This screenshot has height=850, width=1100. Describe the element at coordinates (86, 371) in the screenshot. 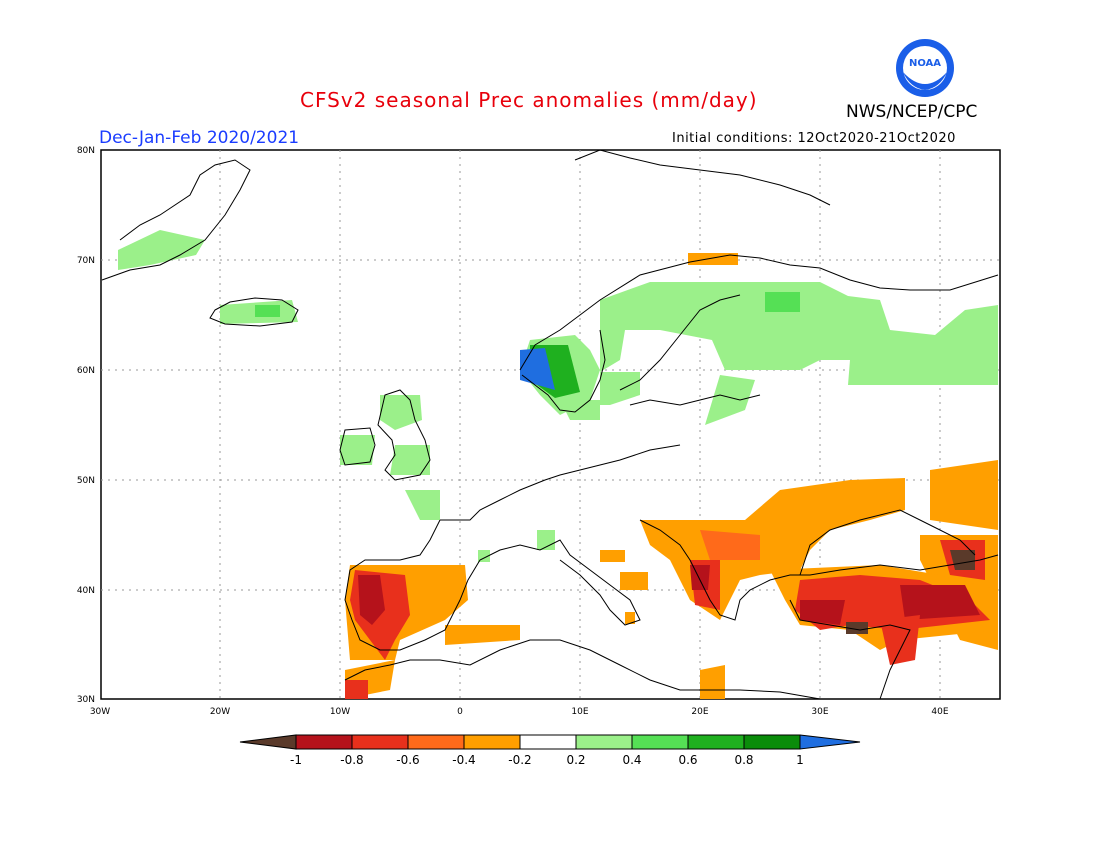

I see `lat-label: 60N` at that location.